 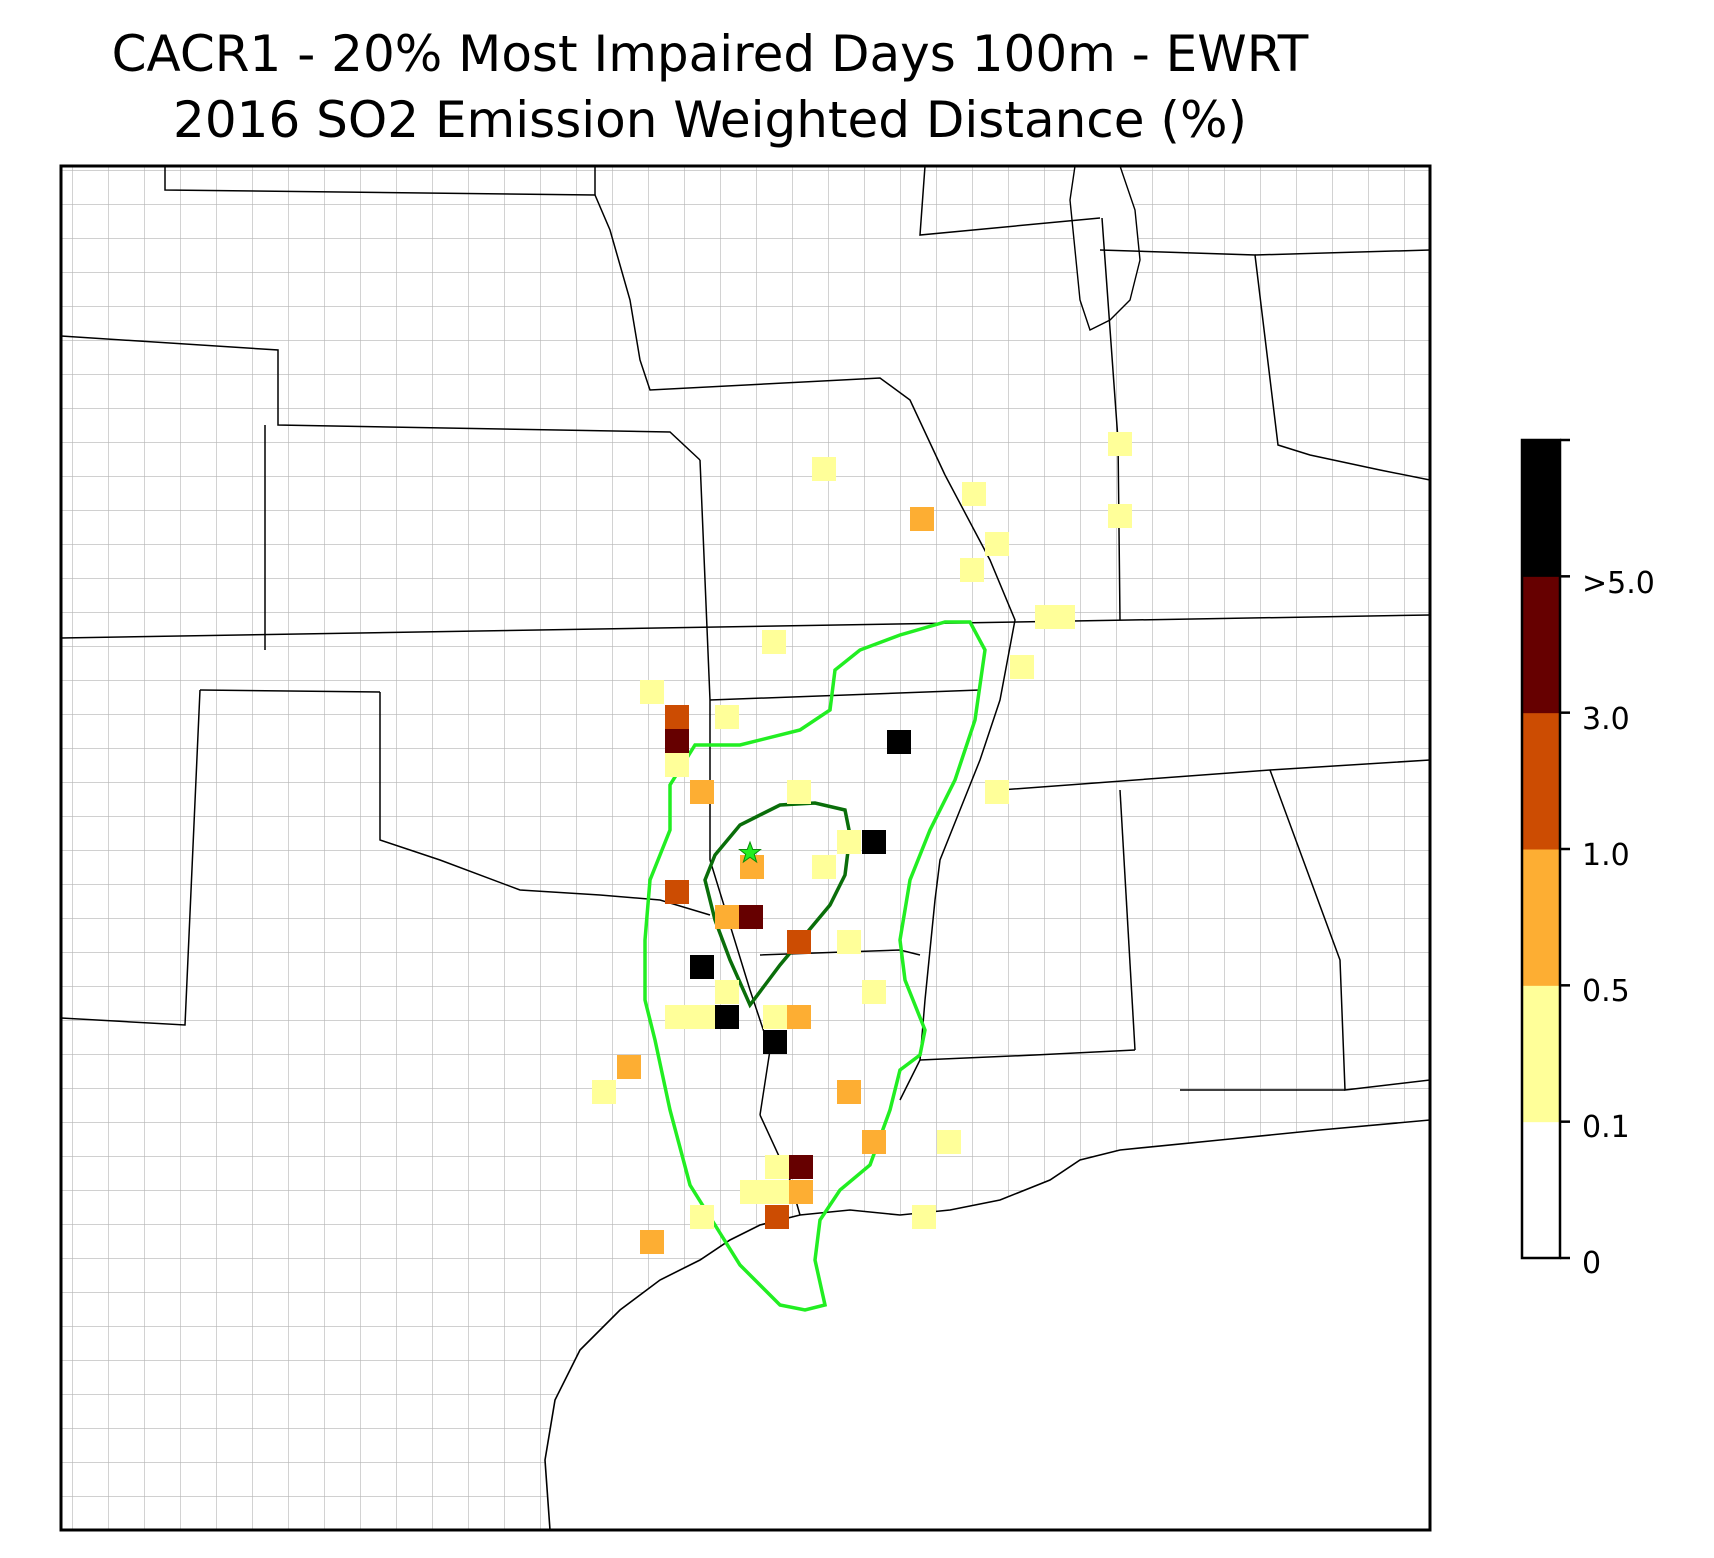 I want to click on colorbar-label-0: 0, so click(x=1592, y=1263).